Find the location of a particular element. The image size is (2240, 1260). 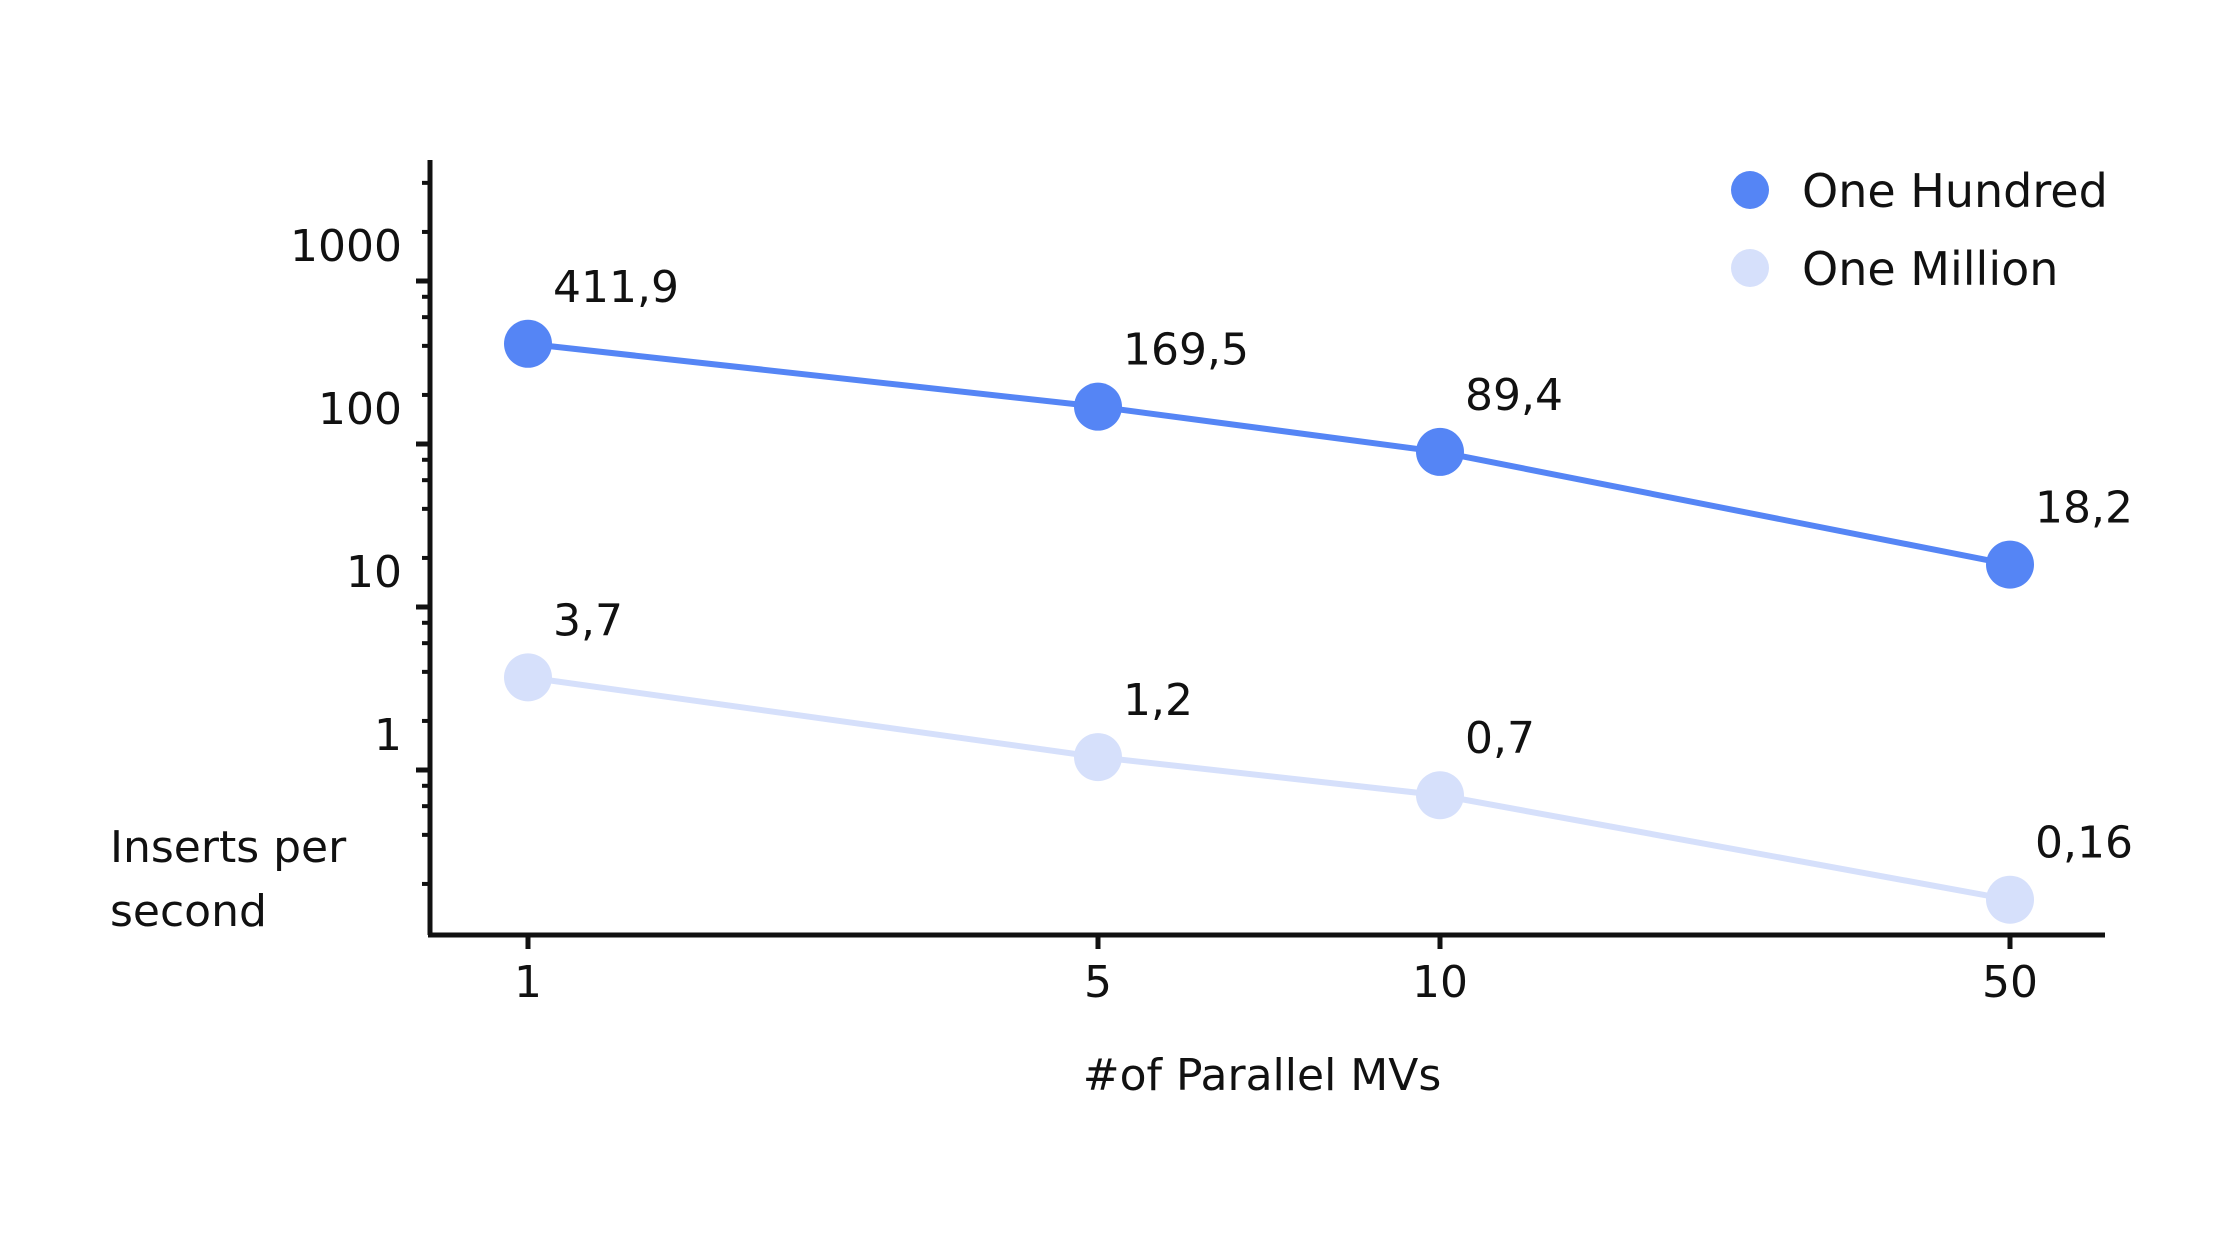

data-label-one-hundred-1: 411,9 is located at coordinates (616, 287).